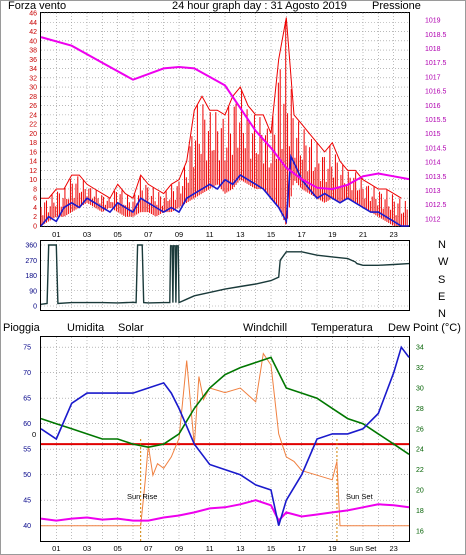 The height and width of the screenshot is (555, 466). I want to click on y-left-tick: 32, so click(33, 78).